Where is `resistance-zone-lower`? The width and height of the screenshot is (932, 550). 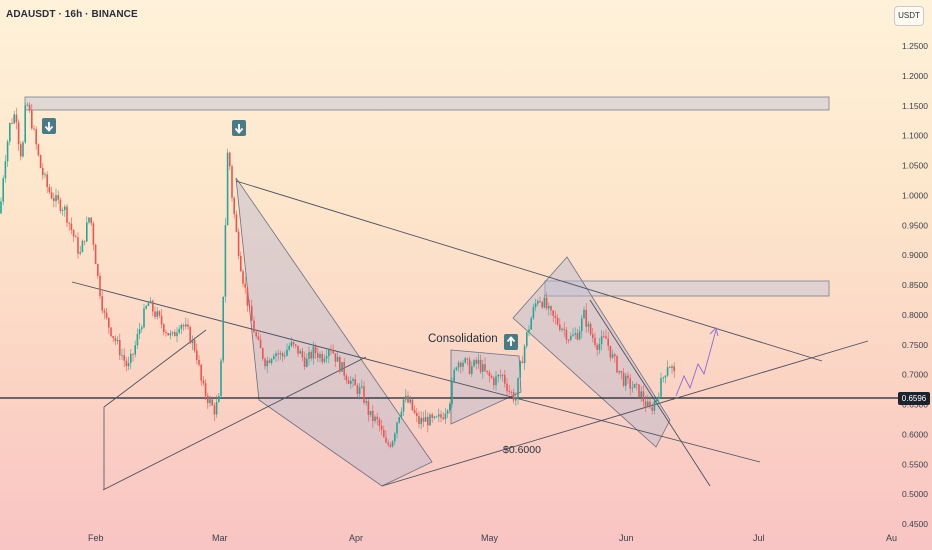 resistance-zone-lower is located at coordinates (687, 288).